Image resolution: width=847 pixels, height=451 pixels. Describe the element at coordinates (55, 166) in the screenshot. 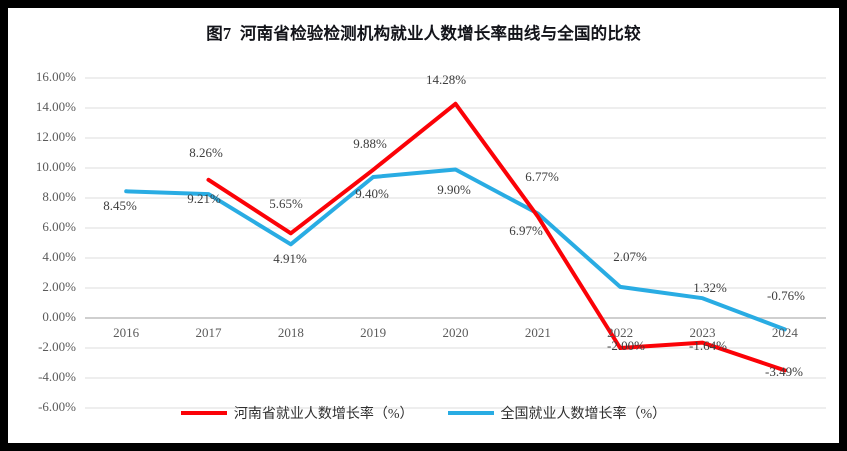

I see `y-axis-tick-label: 10.00%` at that location.